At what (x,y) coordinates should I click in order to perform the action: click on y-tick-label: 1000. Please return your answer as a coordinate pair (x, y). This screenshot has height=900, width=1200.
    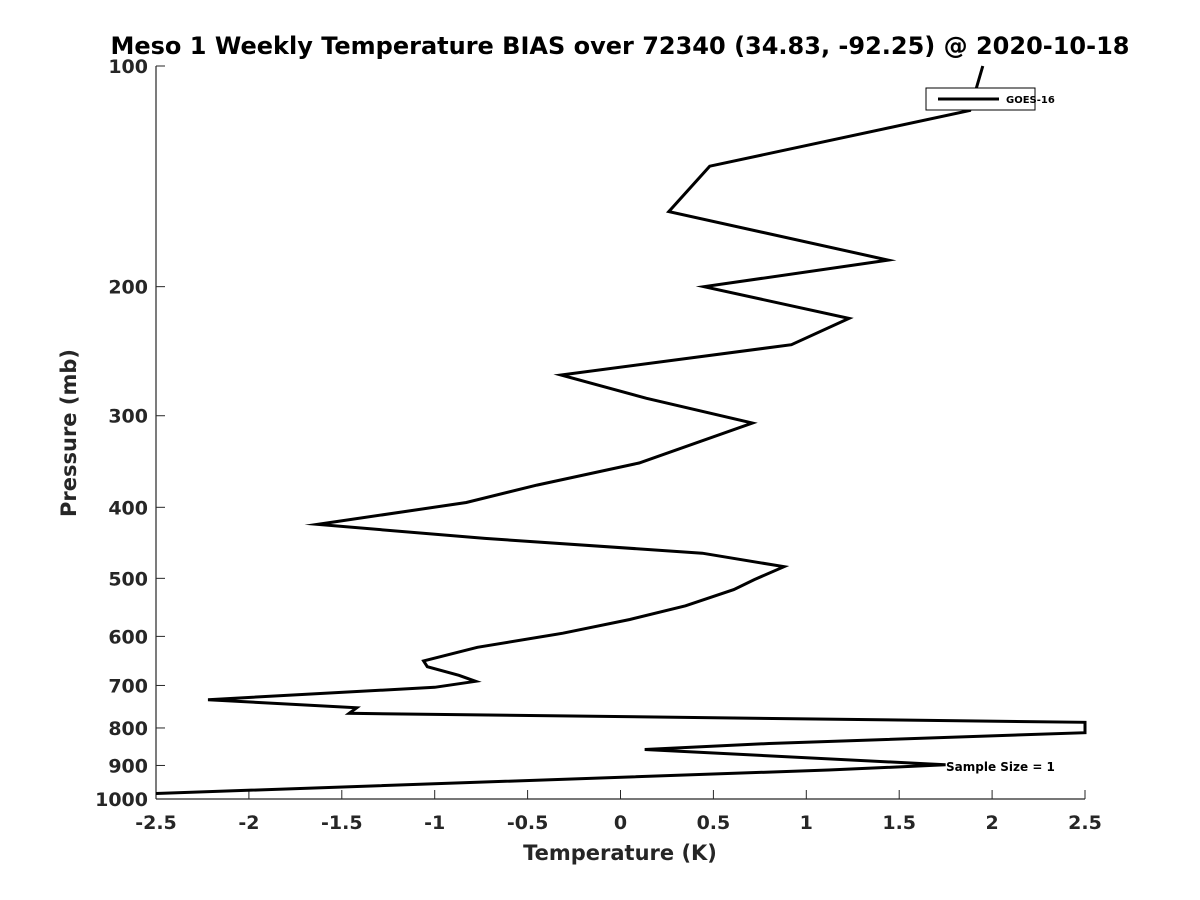
    Looking at the image, I should click on (121, 800).